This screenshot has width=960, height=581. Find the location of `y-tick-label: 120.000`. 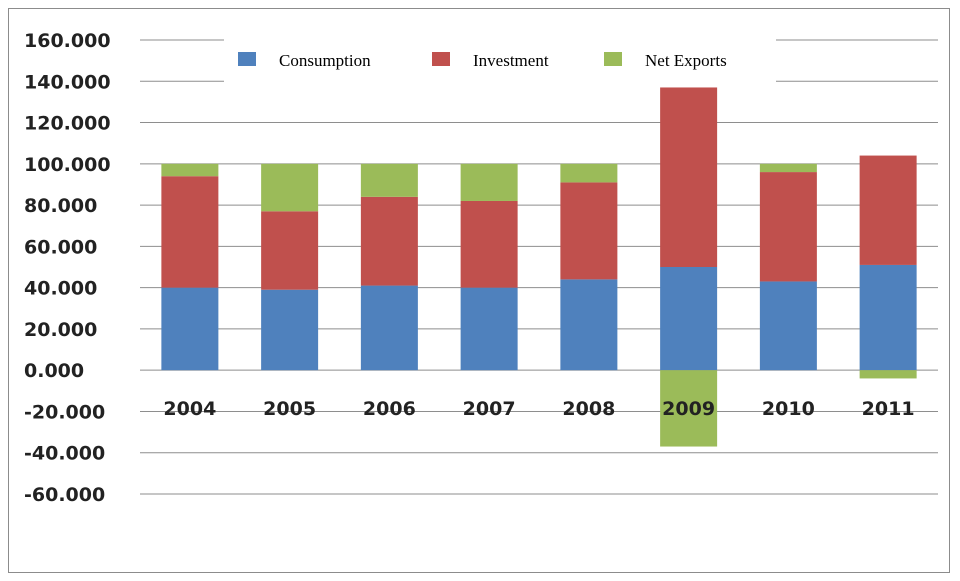

y-tick-label: 120.000 is located at coordinates (67, 124).